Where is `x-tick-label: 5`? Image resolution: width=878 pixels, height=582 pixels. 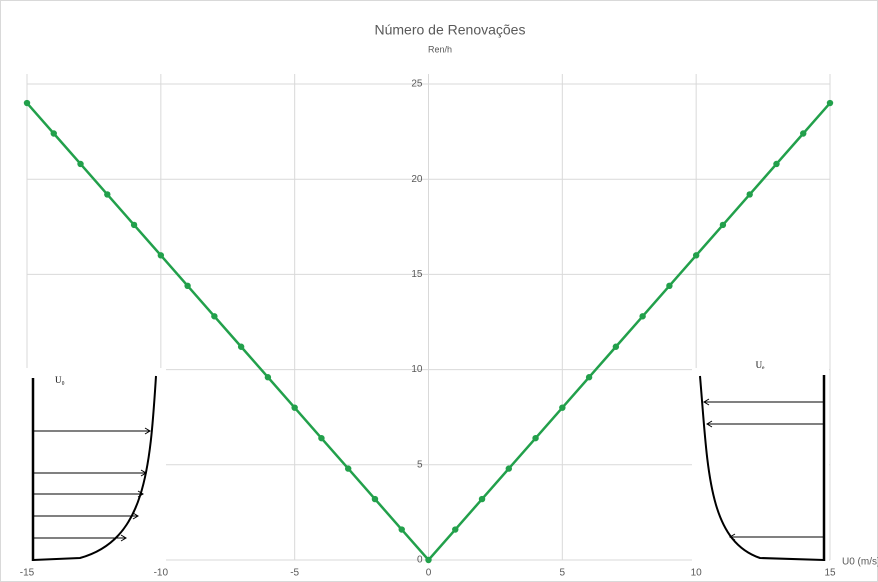
x-tick-label: 5 is located at coordinates (563, 573).